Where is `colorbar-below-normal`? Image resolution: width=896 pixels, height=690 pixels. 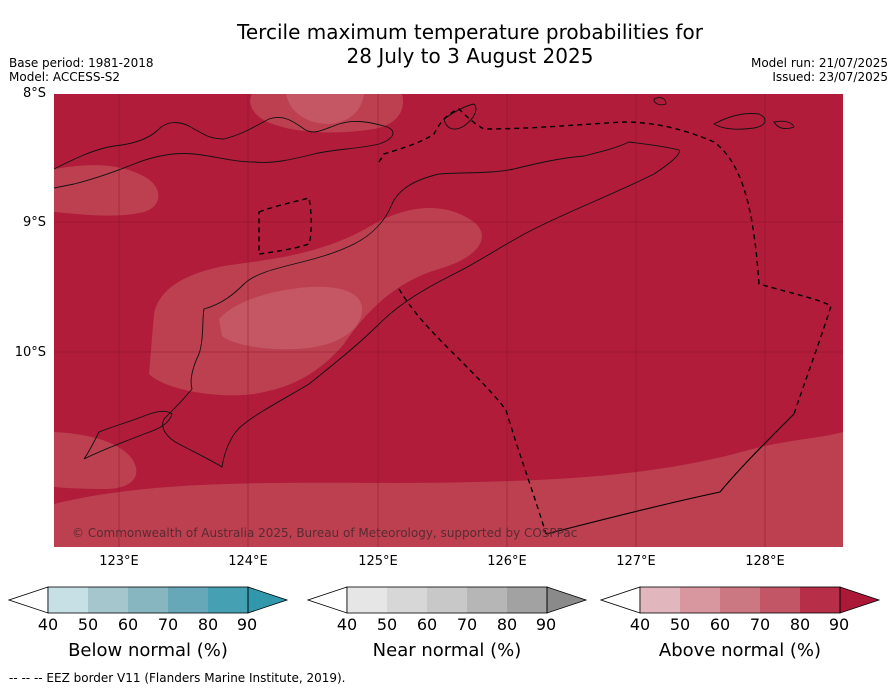 colorbar-below-normal is located at coordinates (148, 600).